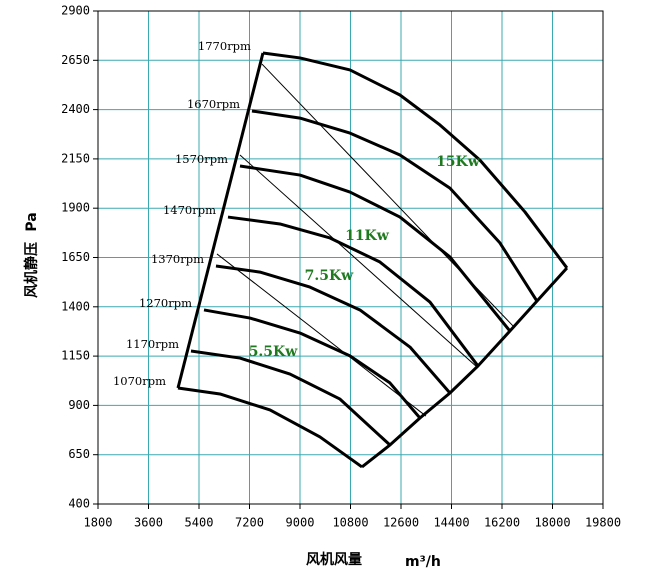 This screenshot has width=657, height=584. I want to click on x-tick-label: 10800, so click(350, 523).